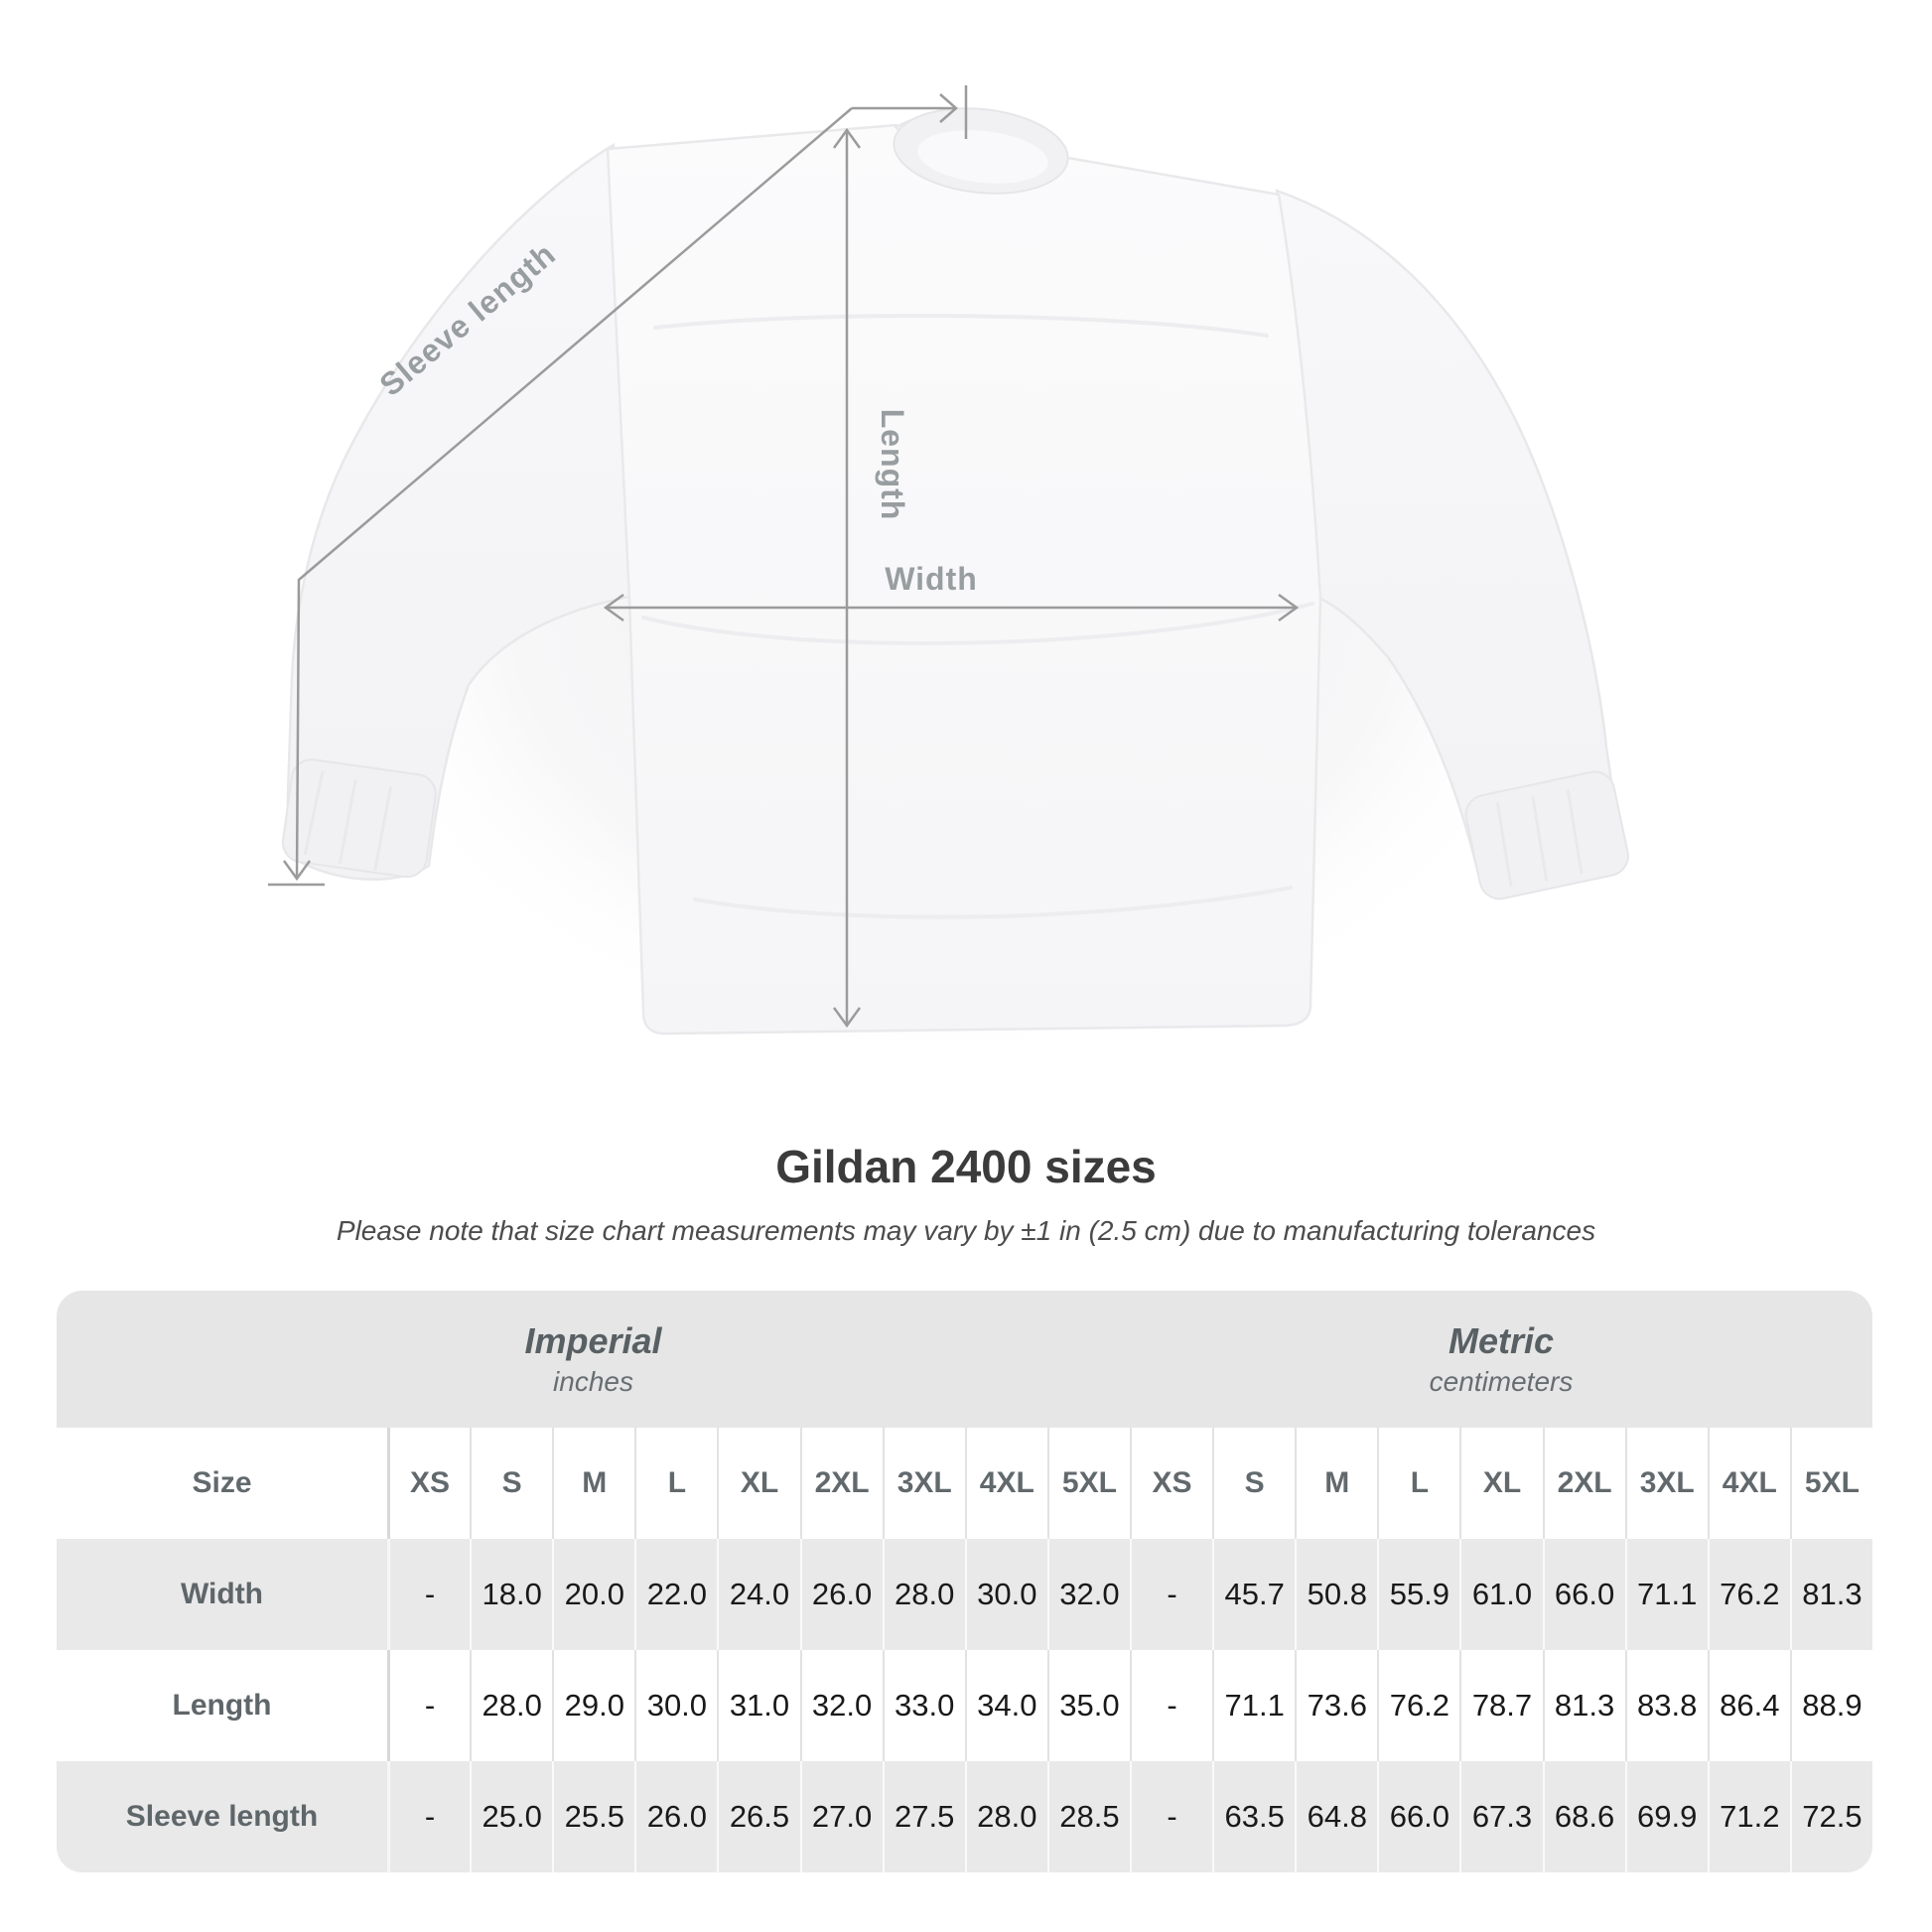  What do you see at coordinates (923, 1706) in the screenshot?
I see `size-value-cell: 33.0` at bounding box center [923, 1706].